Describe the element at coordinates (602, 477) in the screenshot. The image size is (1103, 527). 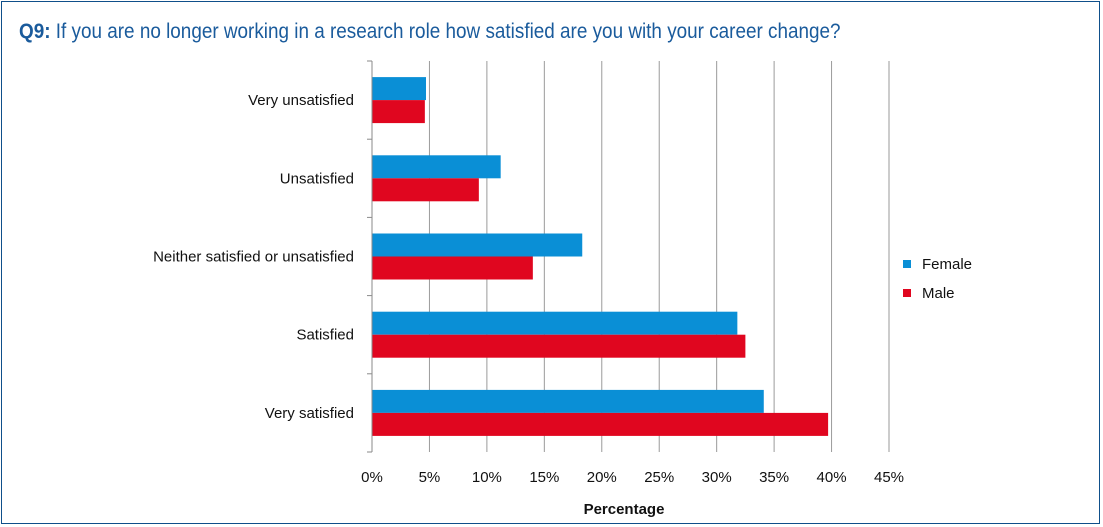
I see `x-tick-label: 20%` at that location.